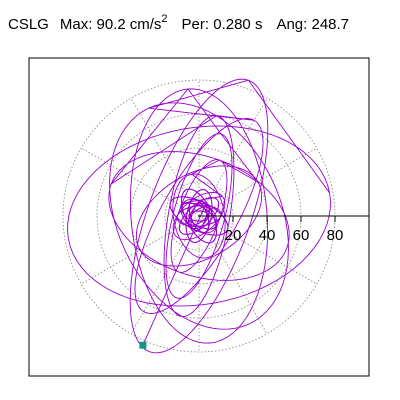 This screenshot has height=400, width=400. I want to click on station-code: CSLG, so click(28, 24).